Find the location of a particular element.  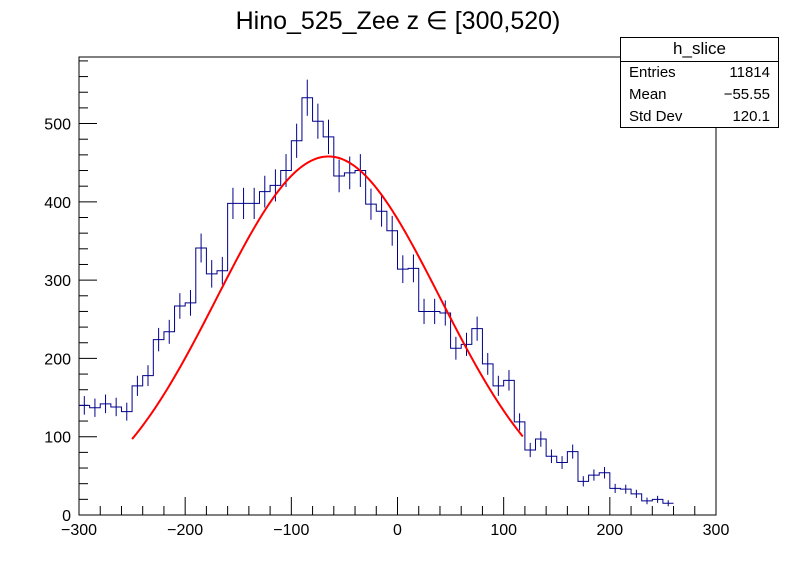

y-tick-label: 500 is located at coordinates (57, 125).